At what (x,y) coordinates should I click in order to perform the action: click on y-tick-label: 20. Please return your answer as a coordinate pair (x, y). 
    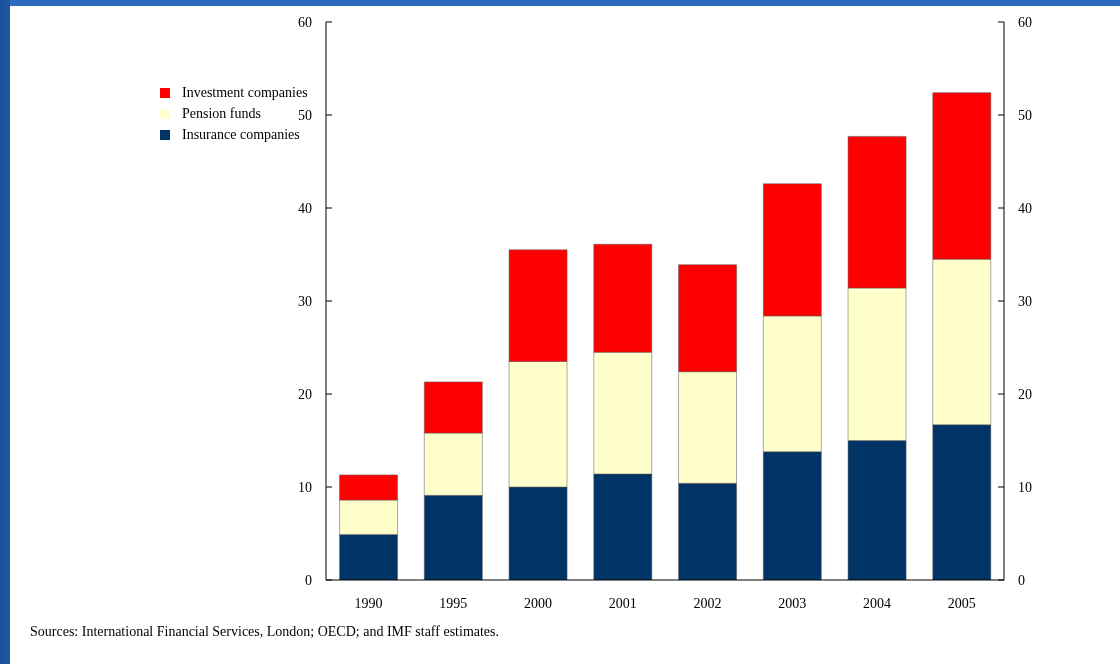
    Looking at the image, I should click on (305, 394).